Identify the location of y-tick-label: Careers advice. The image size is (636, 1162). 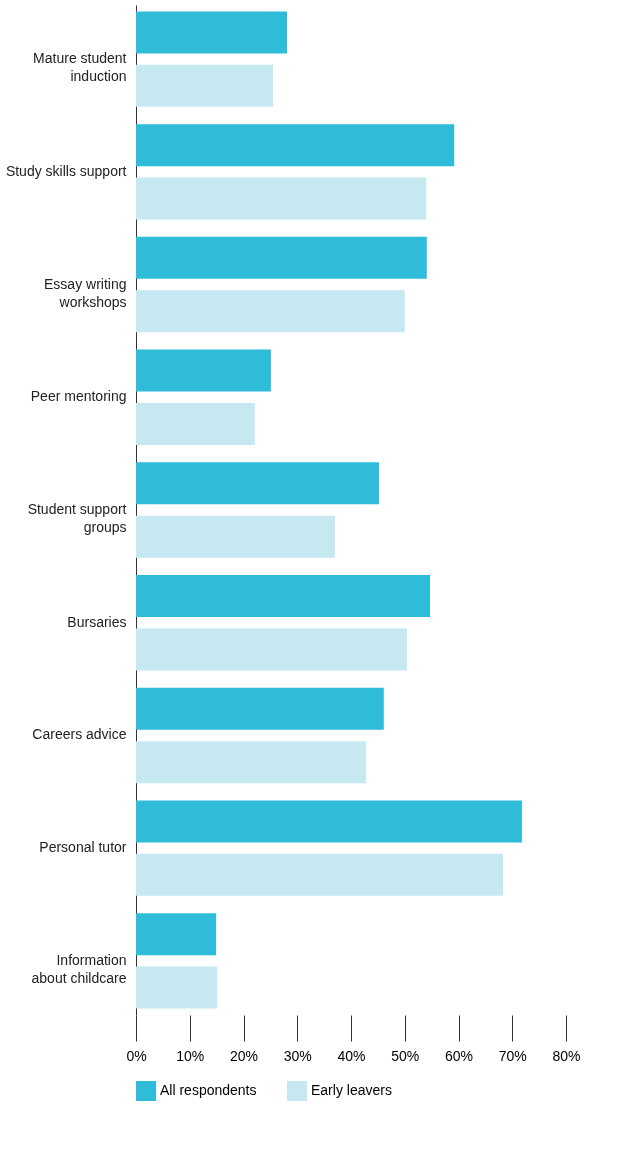
(79, 734).